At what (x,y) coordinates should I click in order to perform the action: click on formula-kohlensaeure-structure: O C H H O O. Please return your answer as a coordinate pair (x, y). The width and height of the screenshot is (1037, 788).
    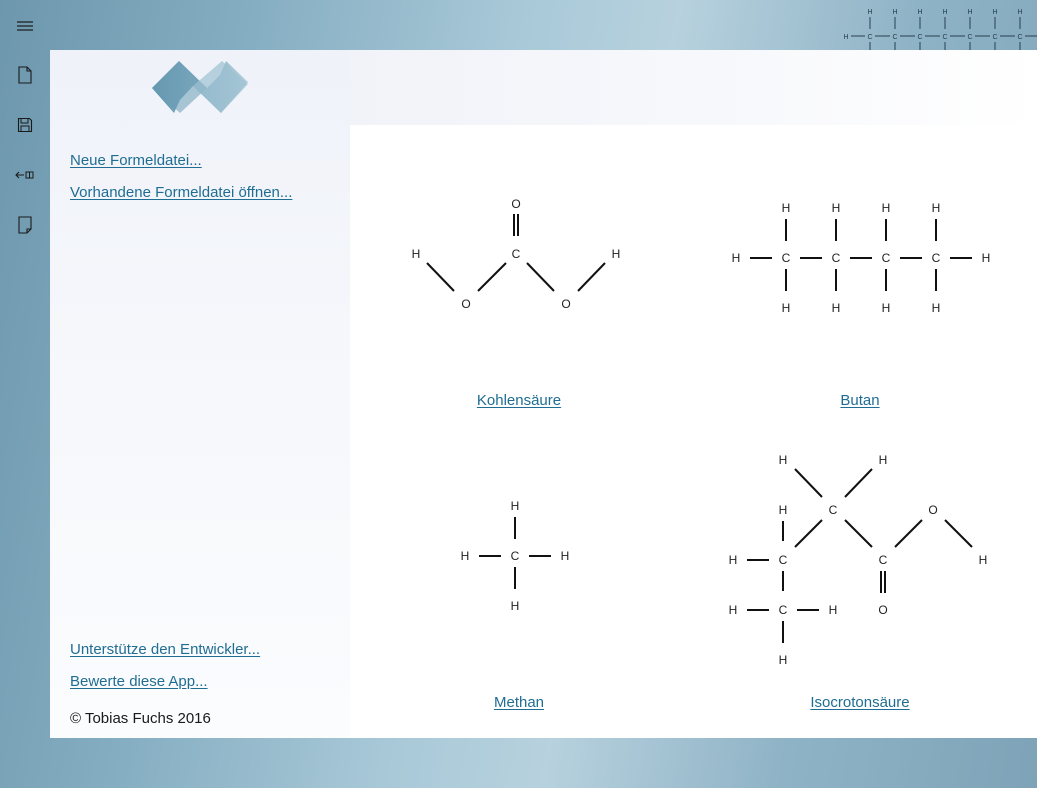
    Looking at the image, I should click on (520, 260).